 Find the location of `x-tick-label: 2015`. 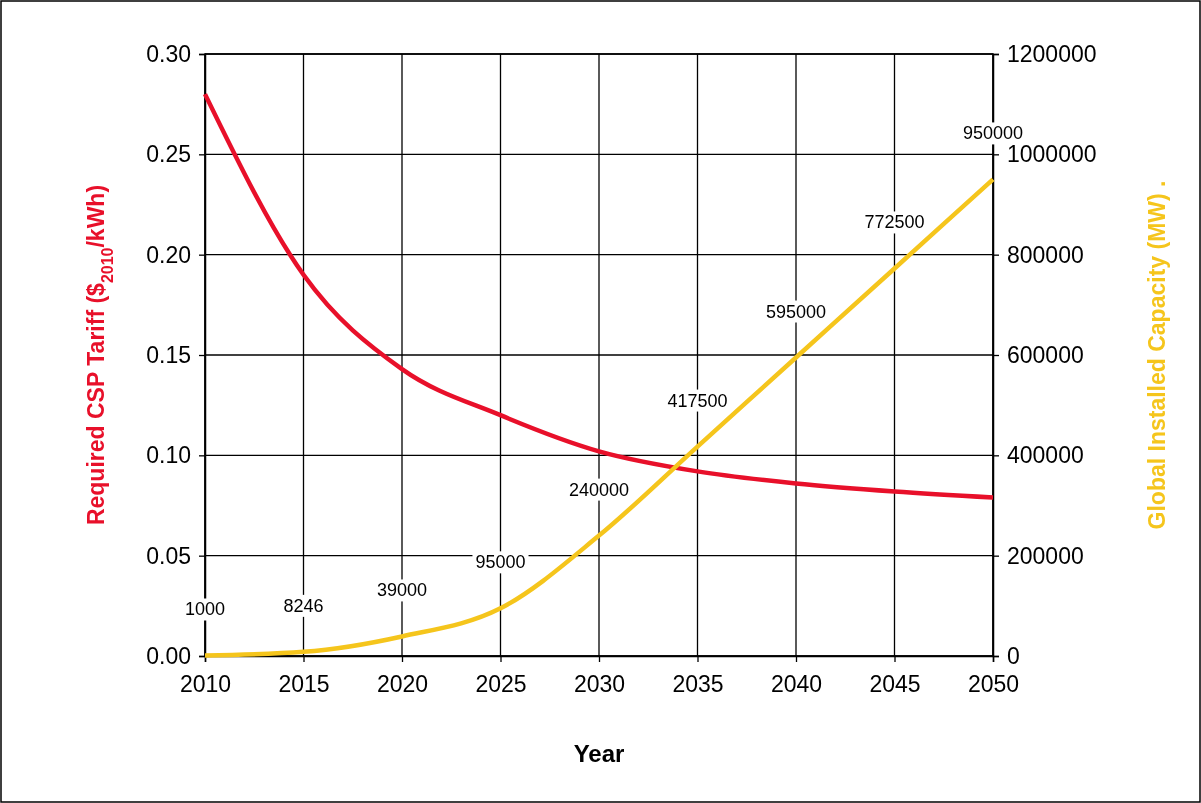

x-tick-label: 2015 is located at coordinates (304, 684).